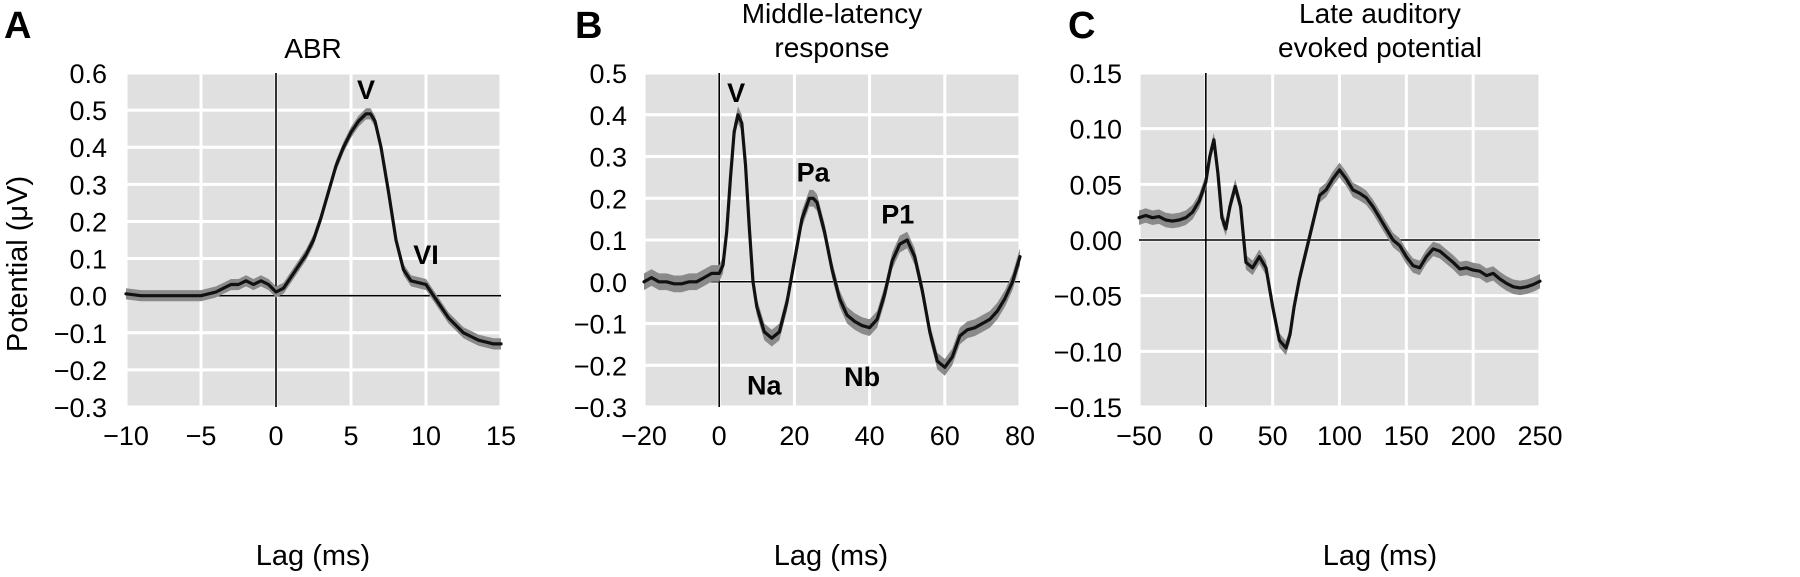 The height and width of the screenshot is (577, 1800). What do you see at coordinates (88, 222) in the screenshot?
I see `panel-a-y-tick-label: 0.2` at bounding box center [88, 222].